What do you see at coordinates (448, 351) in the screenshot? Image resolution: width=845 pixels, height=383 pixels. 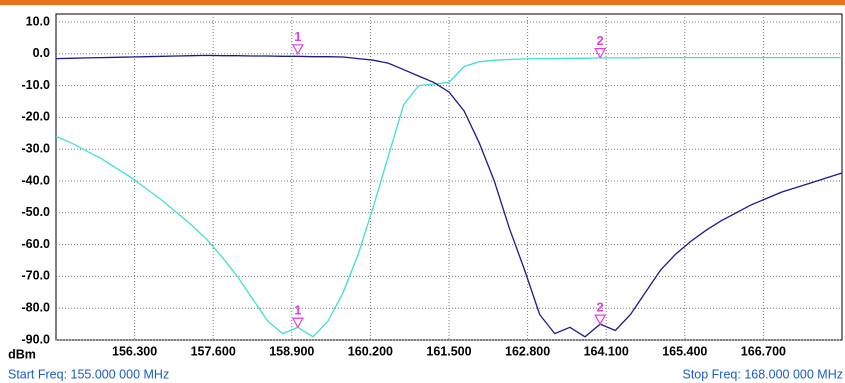 I see `x-tick-label: 161.500` at bounding box center [448, 351].